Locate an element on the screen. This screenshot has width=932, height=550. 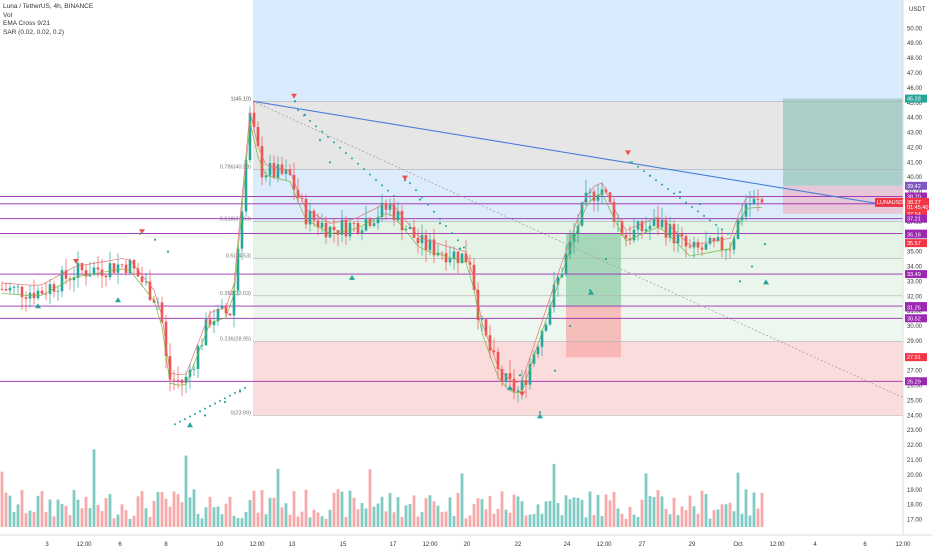
resistance-trendline is located at coordinates (566, 152).